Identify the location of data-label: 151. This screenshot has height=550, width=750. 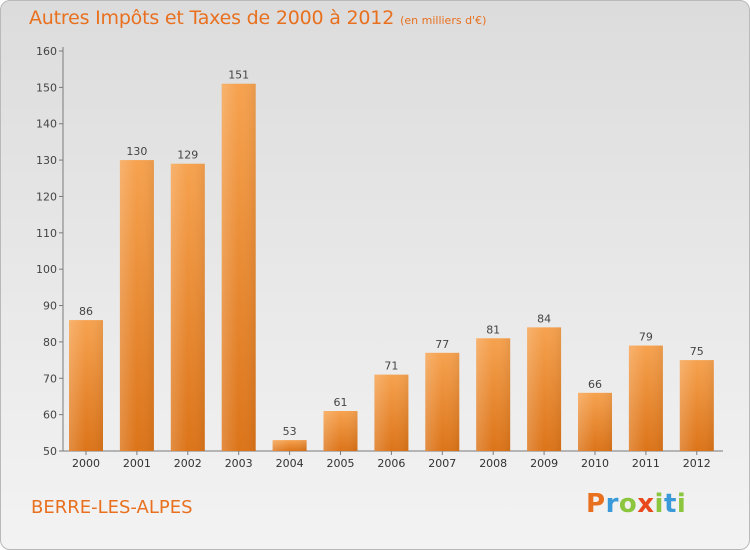
(238, 75).